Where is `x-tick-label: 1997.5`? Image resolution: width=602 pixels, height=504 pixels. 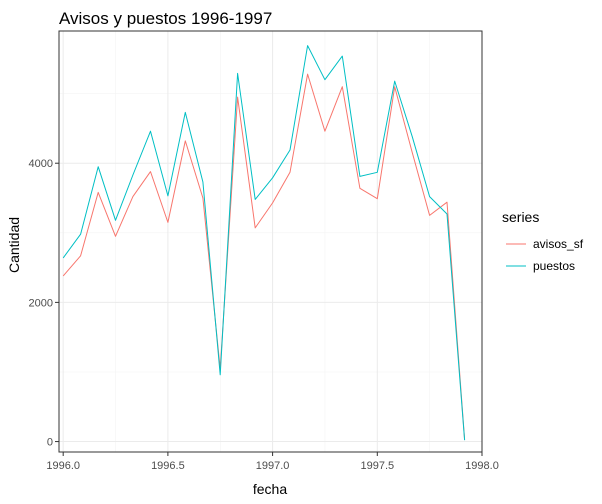
x-tick-label: 1997.5 is located at coordinates (377, 466).